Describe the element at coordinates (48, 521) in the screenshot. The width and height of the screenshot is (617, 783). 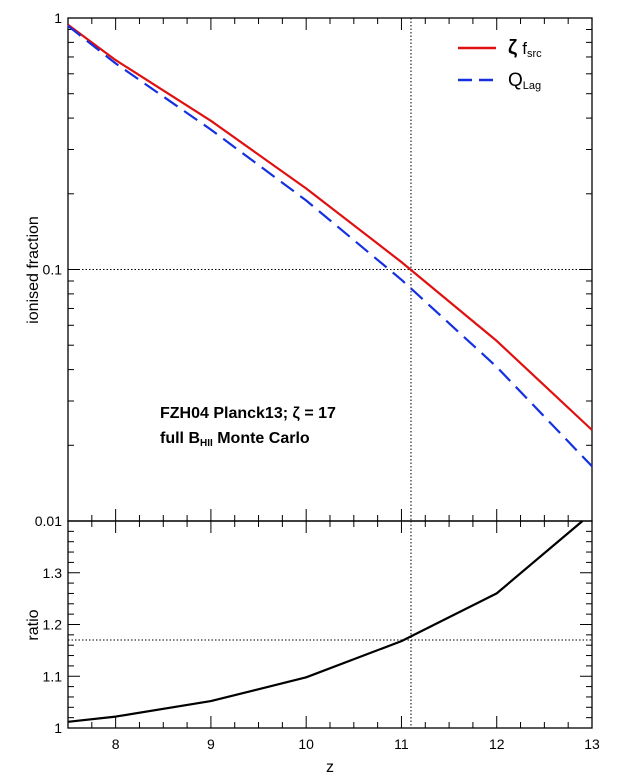
I see `y-tick-label: 0.01` at that location.